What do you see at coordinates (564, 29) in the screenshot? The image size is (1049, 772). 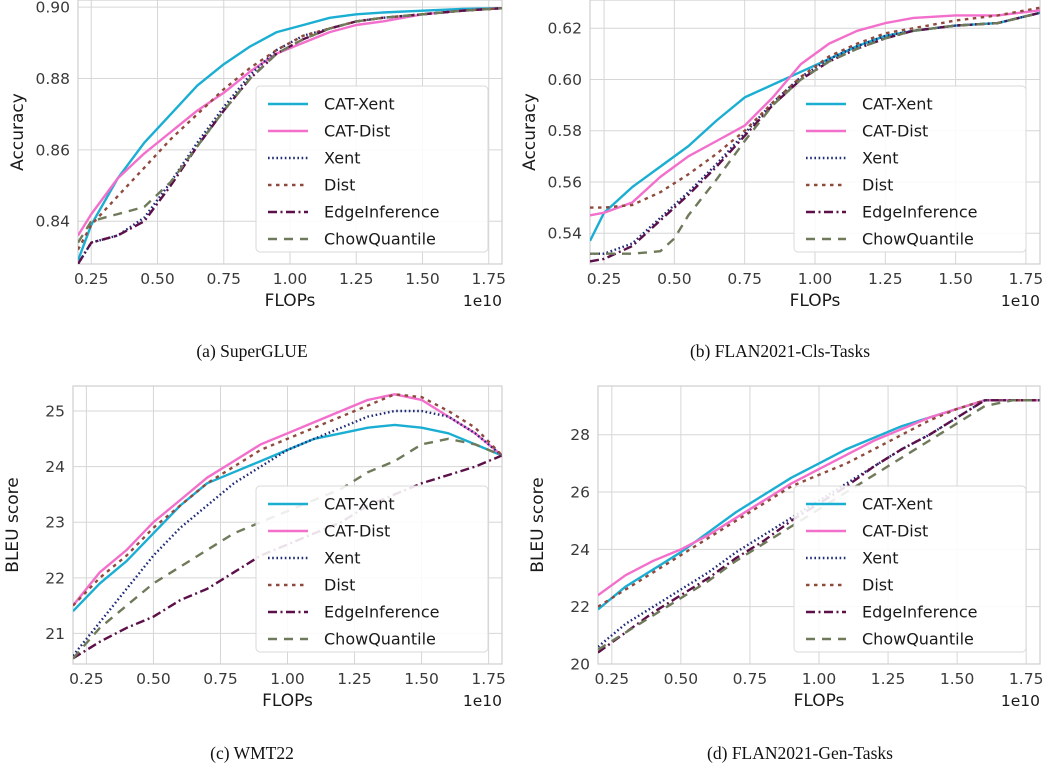 I see `y-tick-label: 0.62` at bounding box center [564, 29].